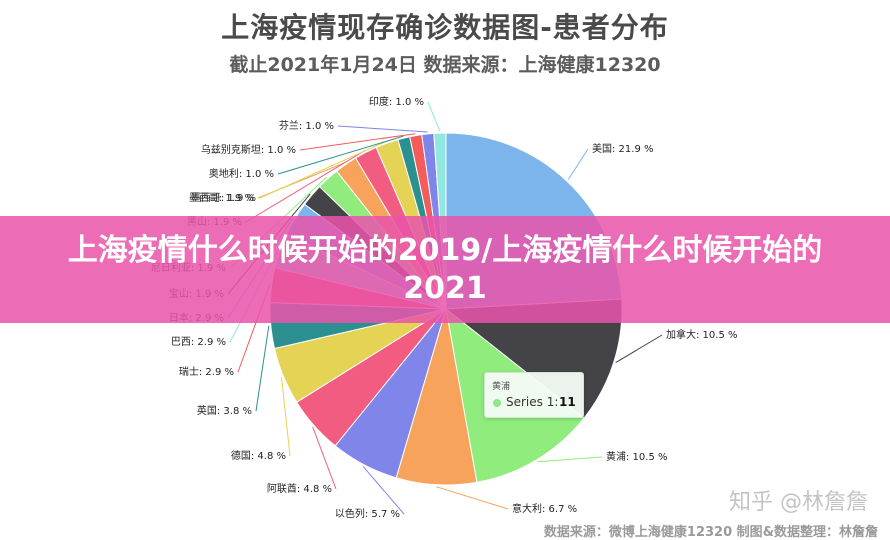 This screenshot has width=890, height=540. I want to click on slice-label-16: 奥地利: 1.0 %, so click(241, 173).